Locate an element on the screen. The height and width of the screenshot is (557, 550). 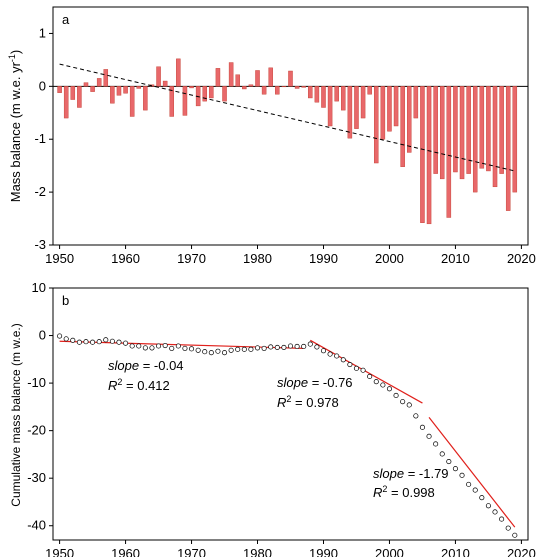
y-tick-label: -40 is located at coordinates (36, 525).